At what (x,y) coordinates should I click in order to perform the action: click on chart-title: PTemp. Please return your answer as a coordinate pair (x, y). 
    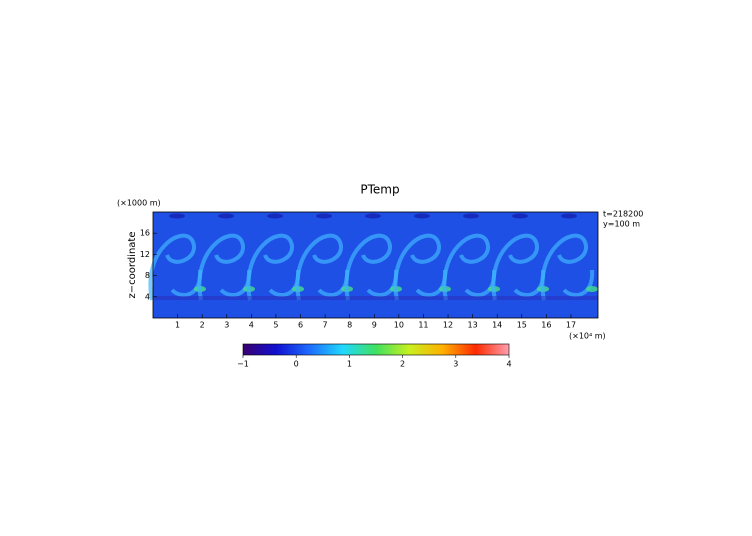
    Looking at the image, I should click on (379, 190).